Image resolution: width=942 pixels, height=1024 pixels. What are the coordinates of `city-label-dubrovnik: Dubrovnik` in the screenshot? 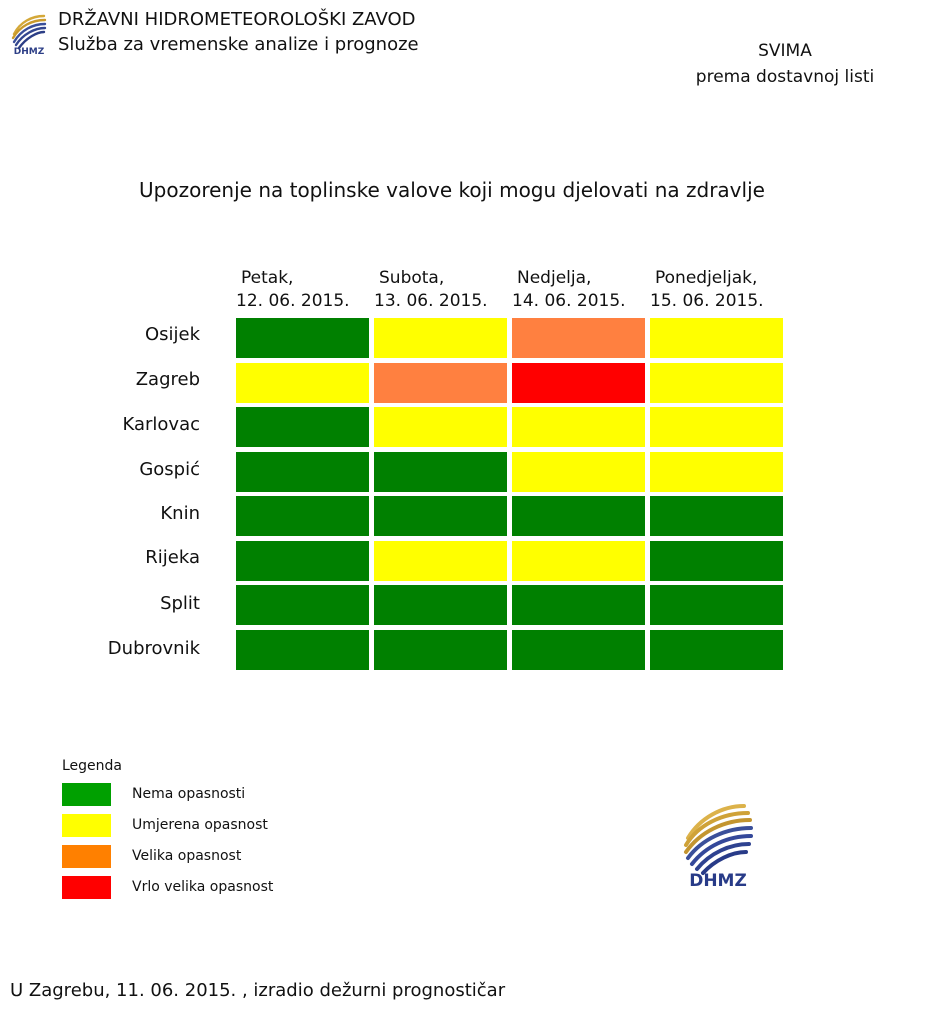 It's located at (153, 648).